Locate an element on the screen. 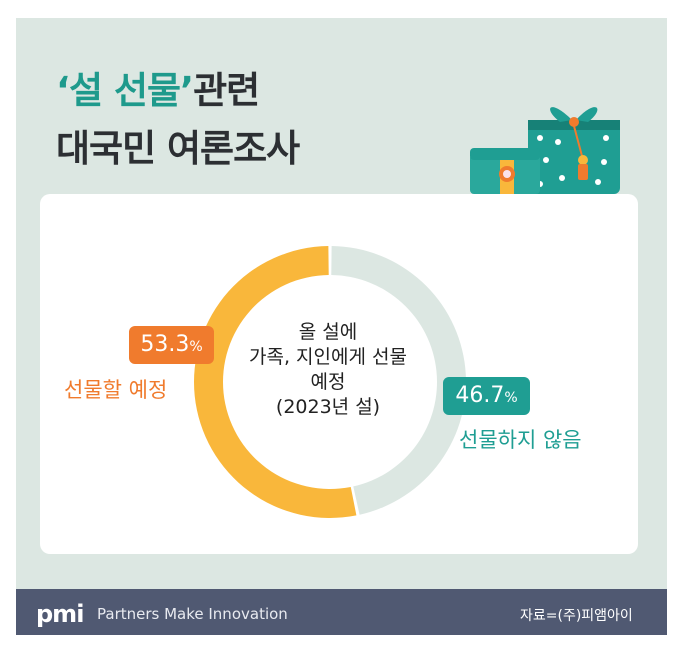 This screenshot has width=680, height=648. title-accent: ‘설 선물’ is located at coordinates (125, 90).